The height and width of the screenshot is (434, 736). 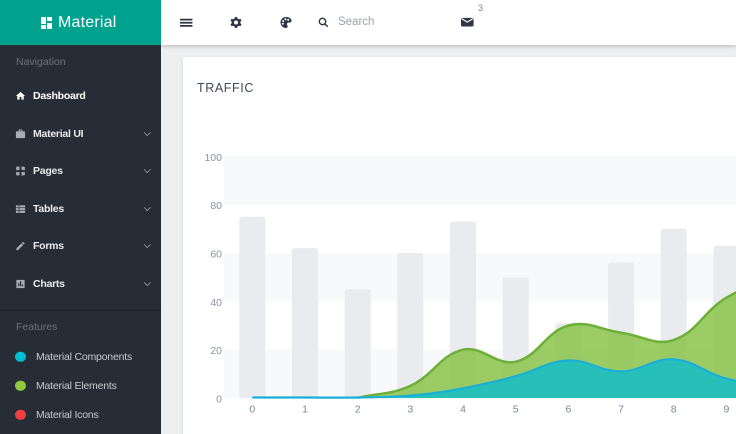 I want to click on svg-text: 60, so click(x=216, y=255).